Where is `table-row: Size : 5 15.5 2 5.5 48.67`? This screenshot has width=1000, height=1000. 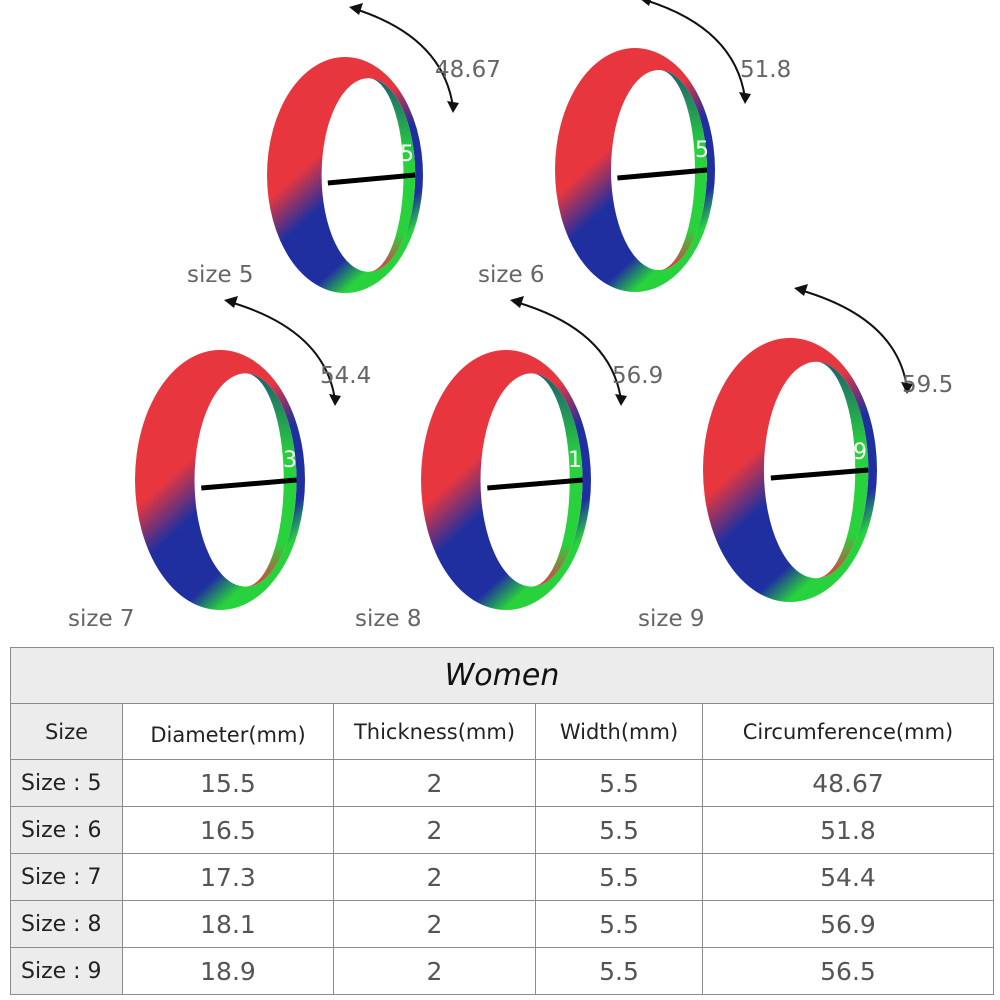 table-row: Size : 5 15.5 2 5.5 48.67 is located at coordinates (502, 783).